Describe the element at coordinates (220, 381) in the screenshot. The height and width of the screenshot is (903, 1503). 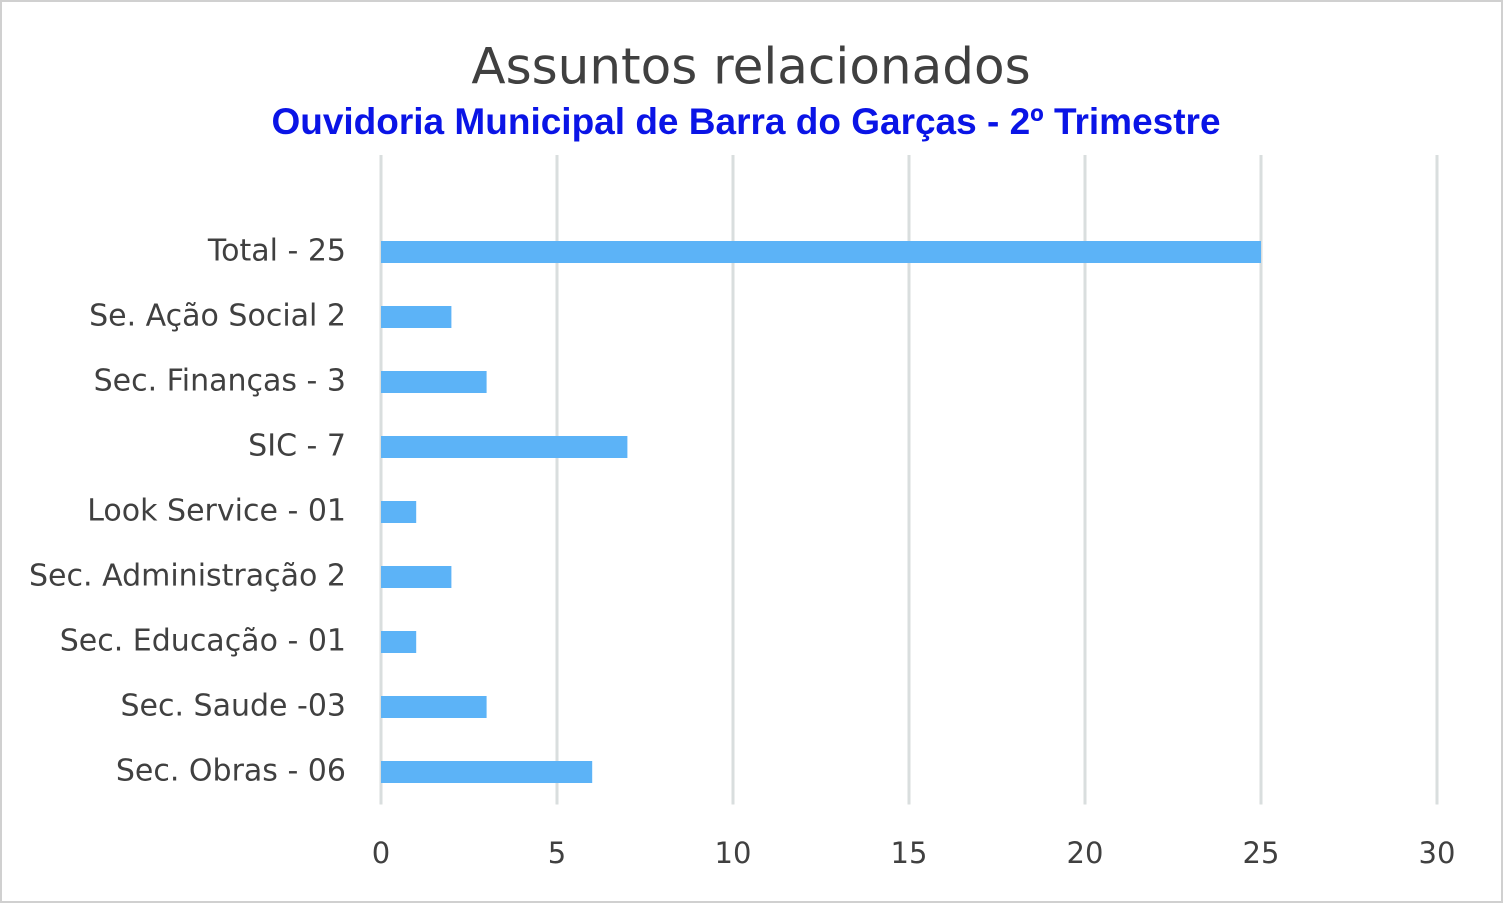
I see `y-tick-label: Sec. Finanças - 3` at that location.